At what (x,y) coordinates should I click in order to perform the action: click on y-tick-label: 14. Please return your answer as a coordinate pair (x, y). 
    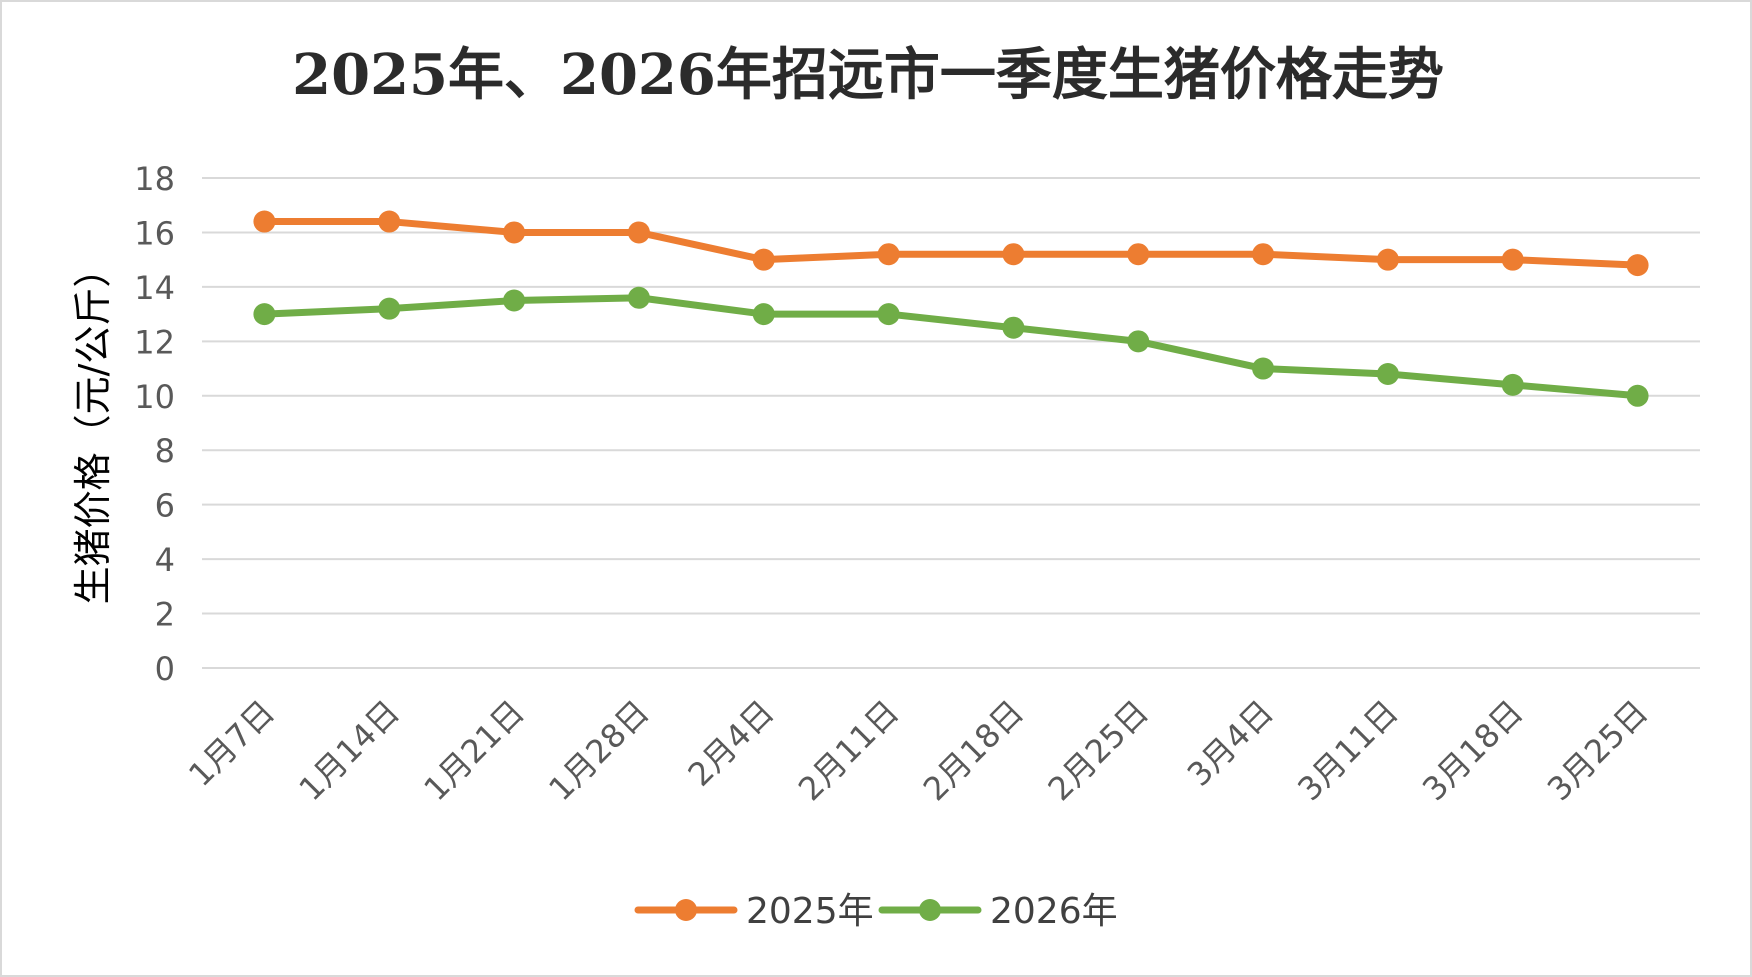
    Looking at the image, I should click on (154, 288).